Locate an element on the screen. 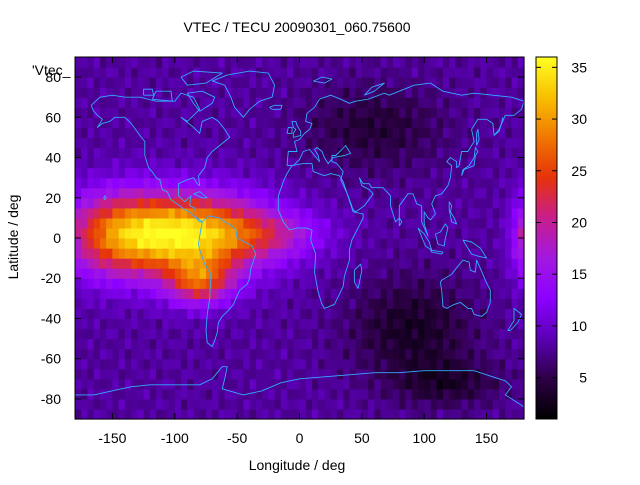 This screenshot has width=640, height=485. coastline-antarctica is located at coordinates (300, 387).